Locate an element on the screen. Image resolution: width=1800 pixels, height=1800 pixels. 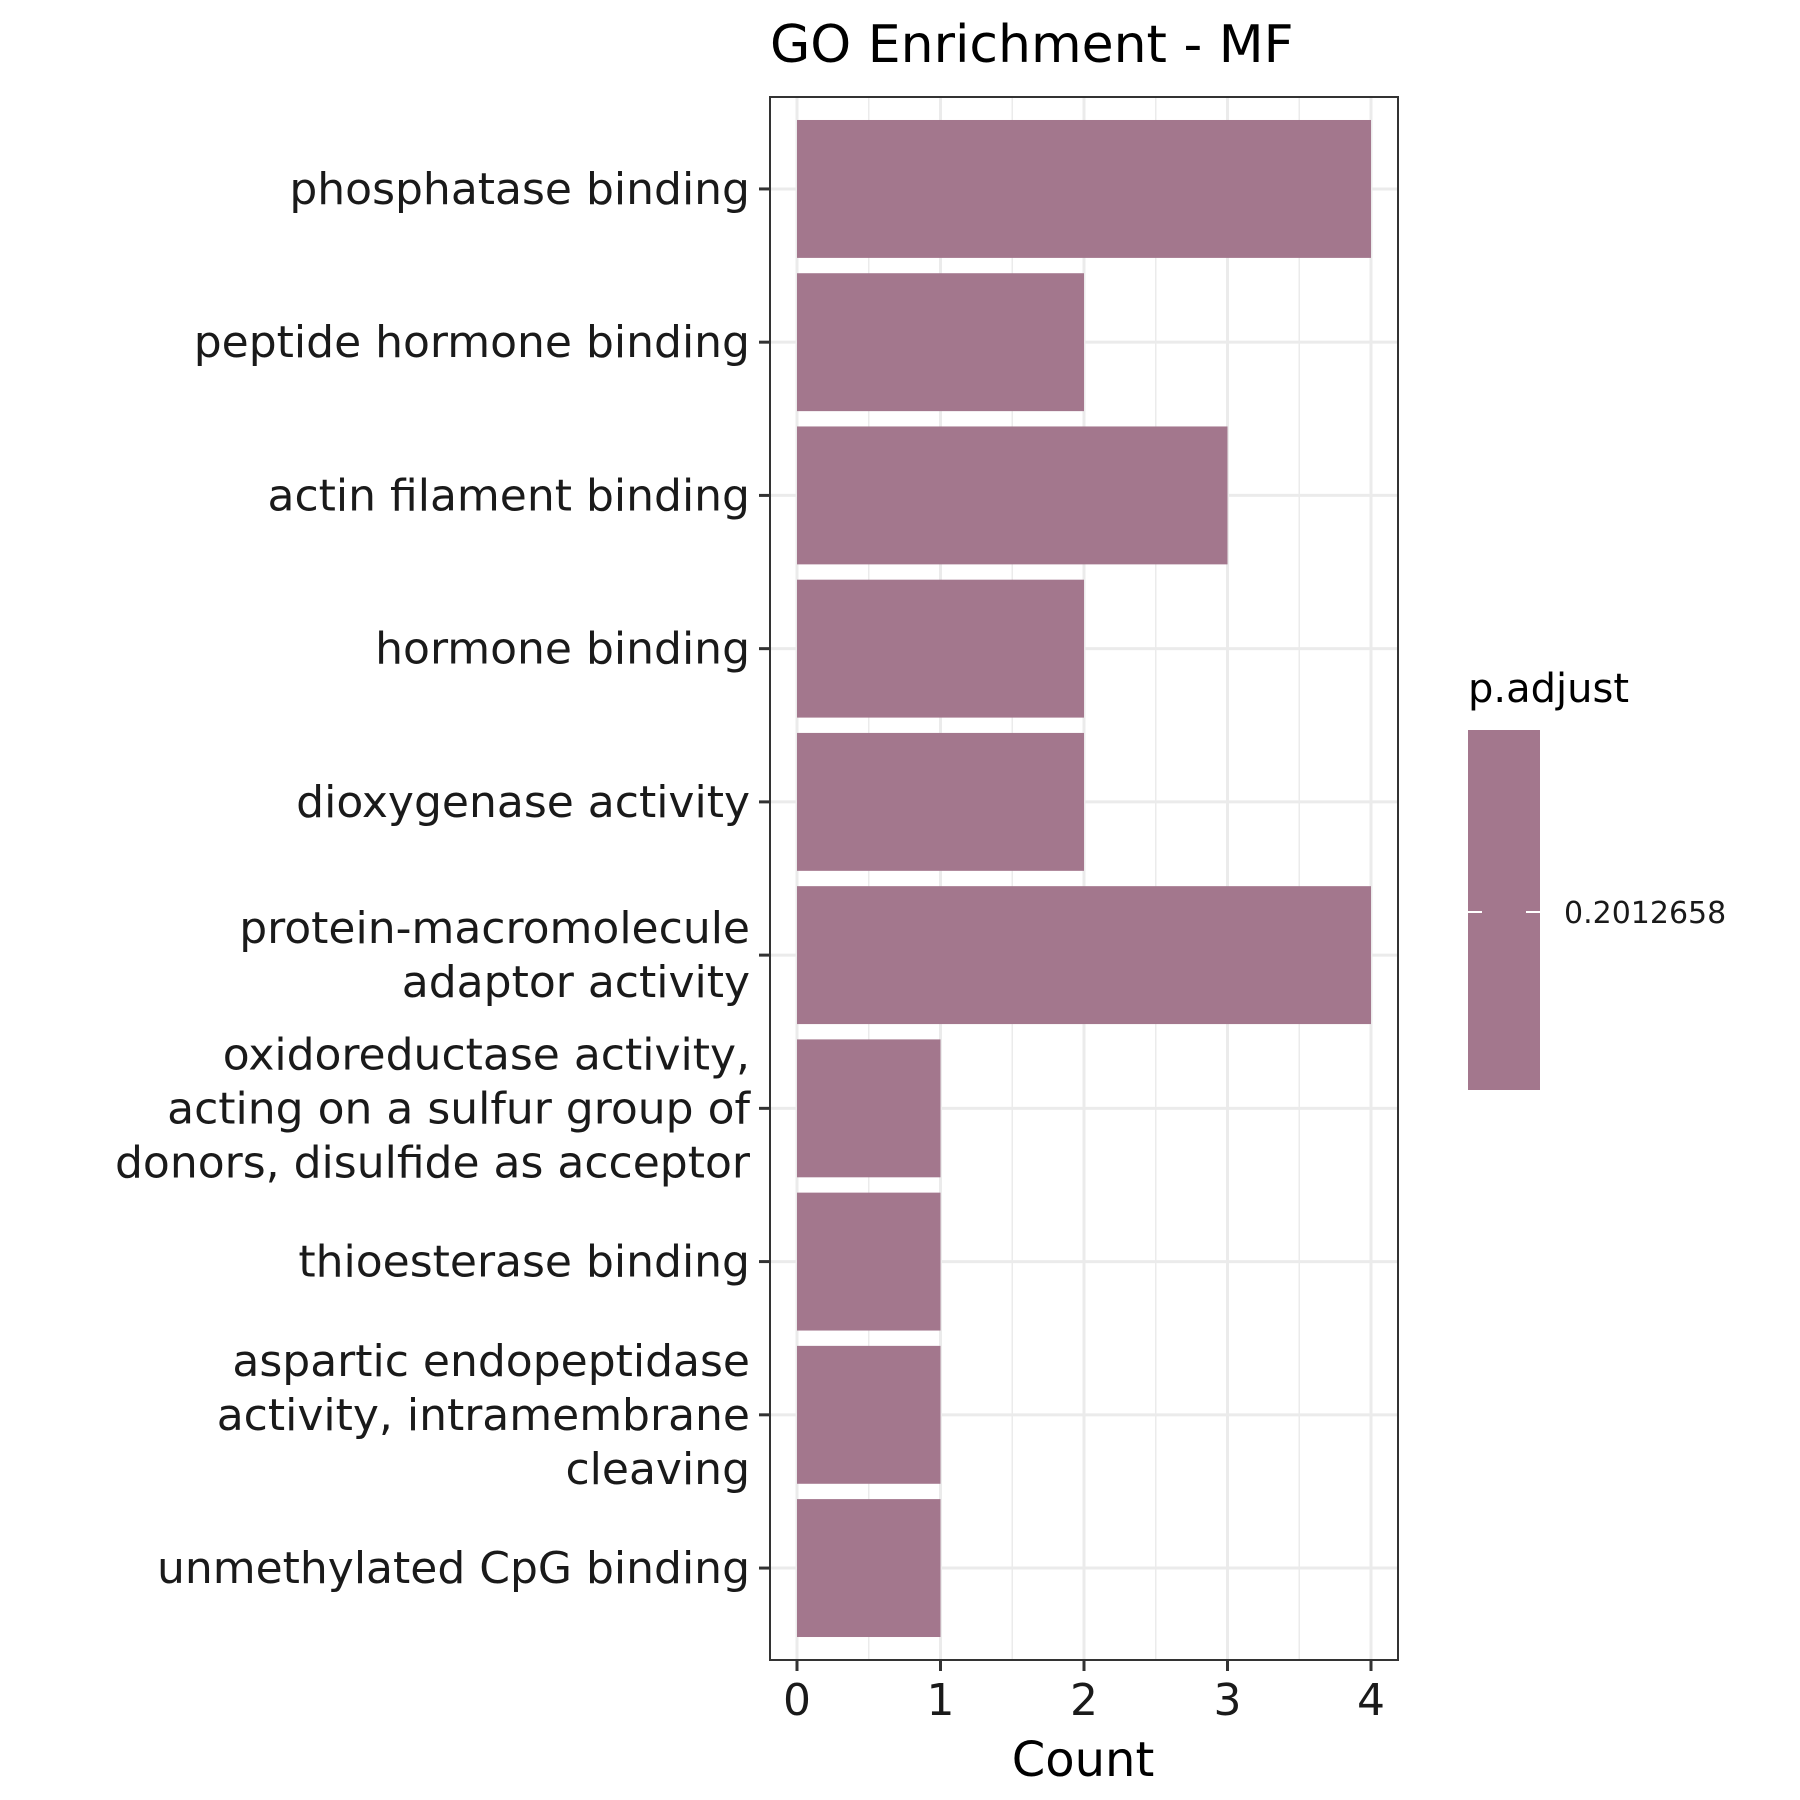
chart-title: GO Enrichment - MF is located at coordinates (1032, 45).